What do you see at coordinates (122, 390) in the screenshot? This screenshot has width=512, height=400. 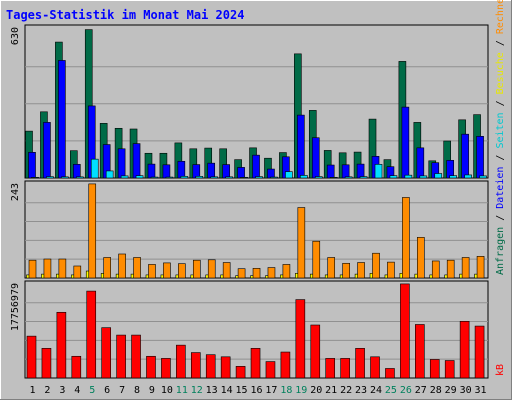 I see `day-label-7: 7` at bounding box center [122, 390].